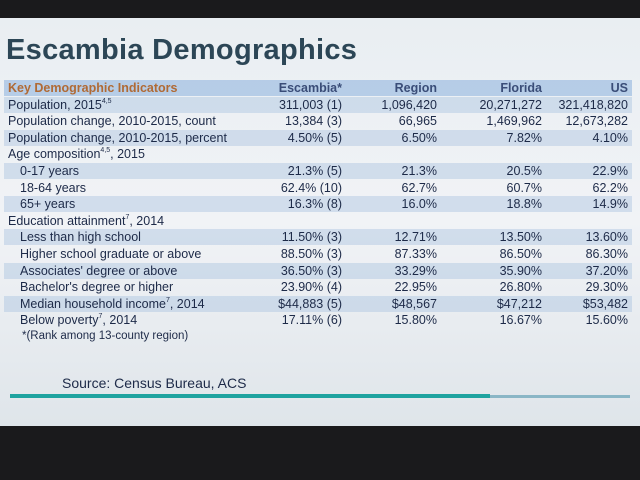 The image size is (640, 480). Describe the element at coordinates (606, 237) in the screenshot. I see `table-cell: 13.60%` at that location.